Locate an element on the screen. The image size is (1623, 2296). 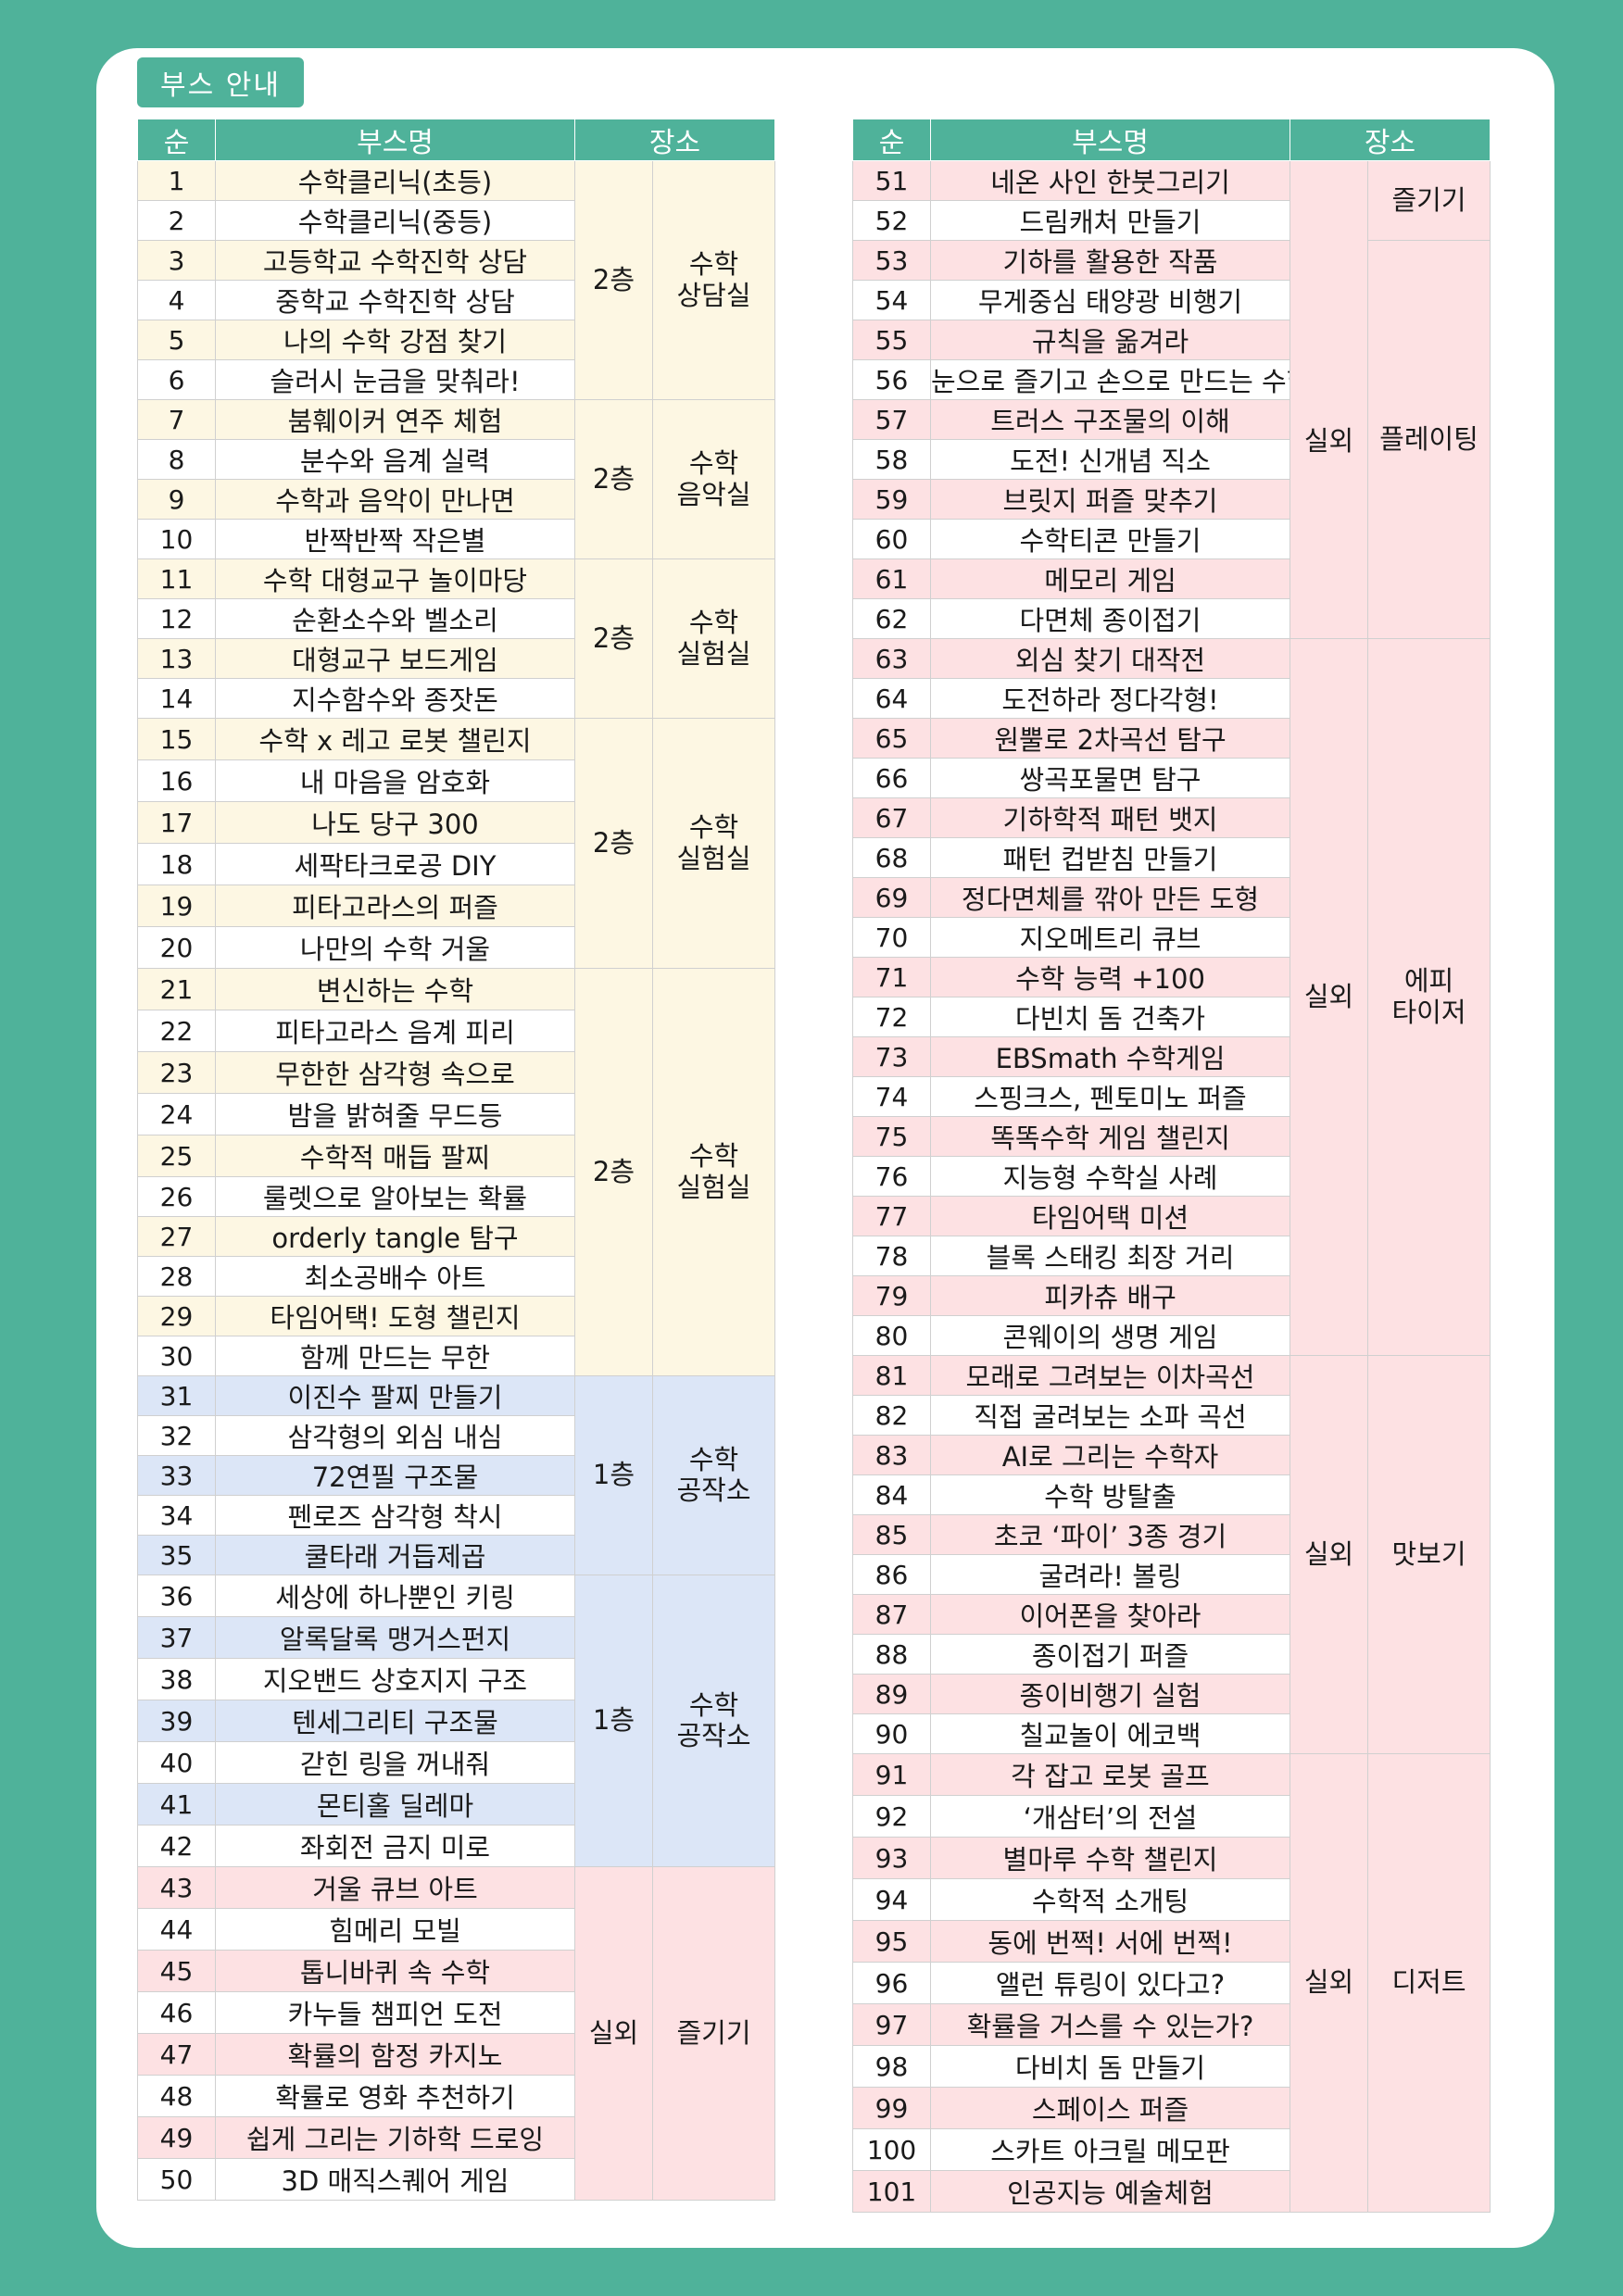
booth-name: 변신하는 수학 is located at coordinates (395, 989).